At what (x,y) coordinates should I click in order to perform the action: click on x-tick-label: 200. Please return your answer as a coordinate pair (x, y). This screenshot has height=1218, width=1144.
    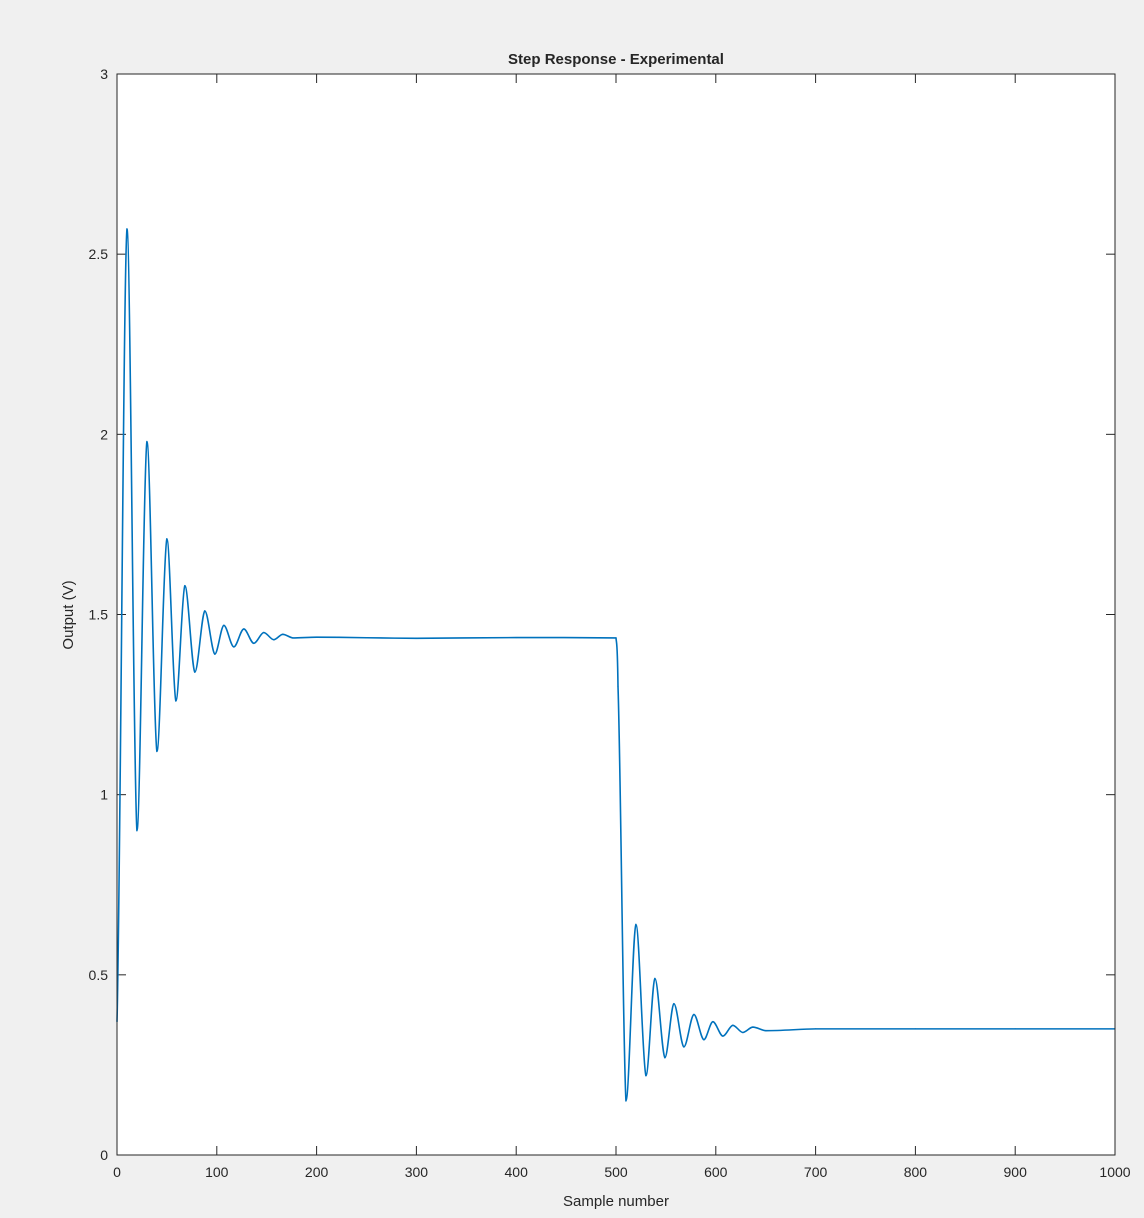
    Looking at the image, I should click on (317, 1172).